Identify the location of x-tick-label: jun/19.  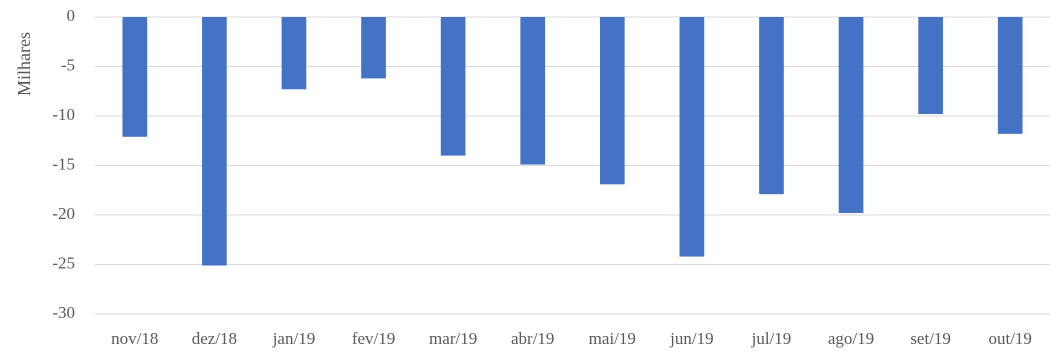
(691, 338).